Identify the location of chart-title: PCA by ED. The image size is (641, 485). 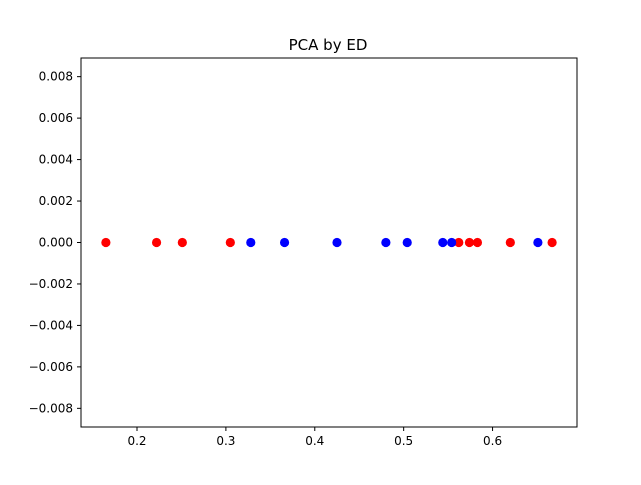
(328, 45).